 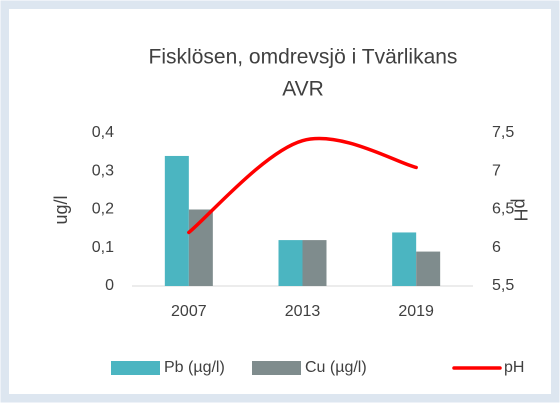 I want to click on x-tick-label: 2013, so click(x=303, y=311).